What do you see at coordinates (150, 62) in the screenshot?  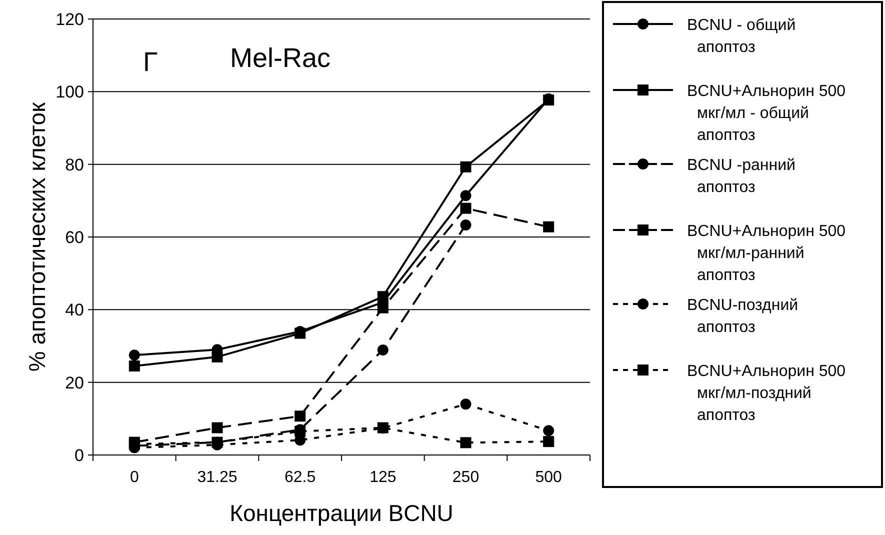 I see `annotation: Г` at bounding box center [150, 62].